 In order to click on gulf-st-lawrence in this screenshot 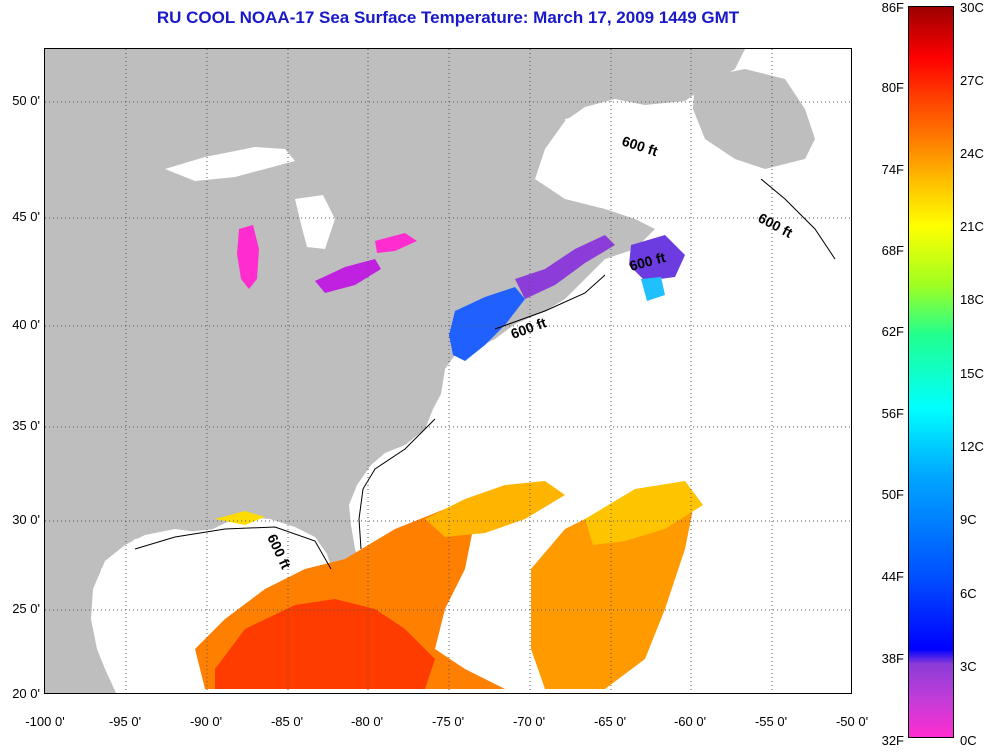, I will do `click(630, 154)`.